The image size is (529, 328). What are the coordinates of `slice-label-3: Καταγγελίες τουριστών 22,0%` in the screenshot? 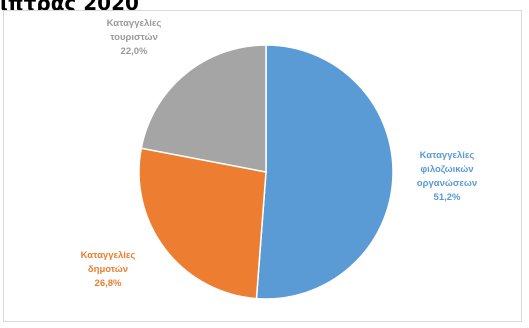 It's located at (134, 37).